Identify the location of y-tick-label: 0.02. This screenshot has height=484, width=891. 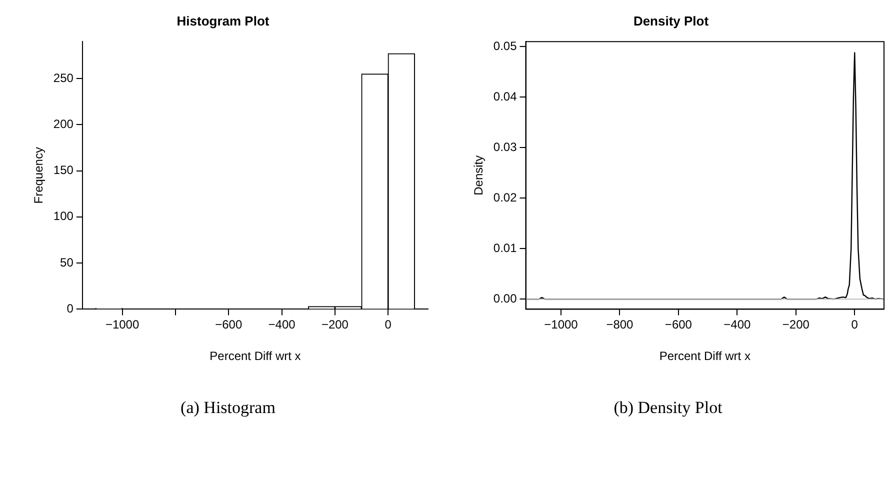
(505, 197).